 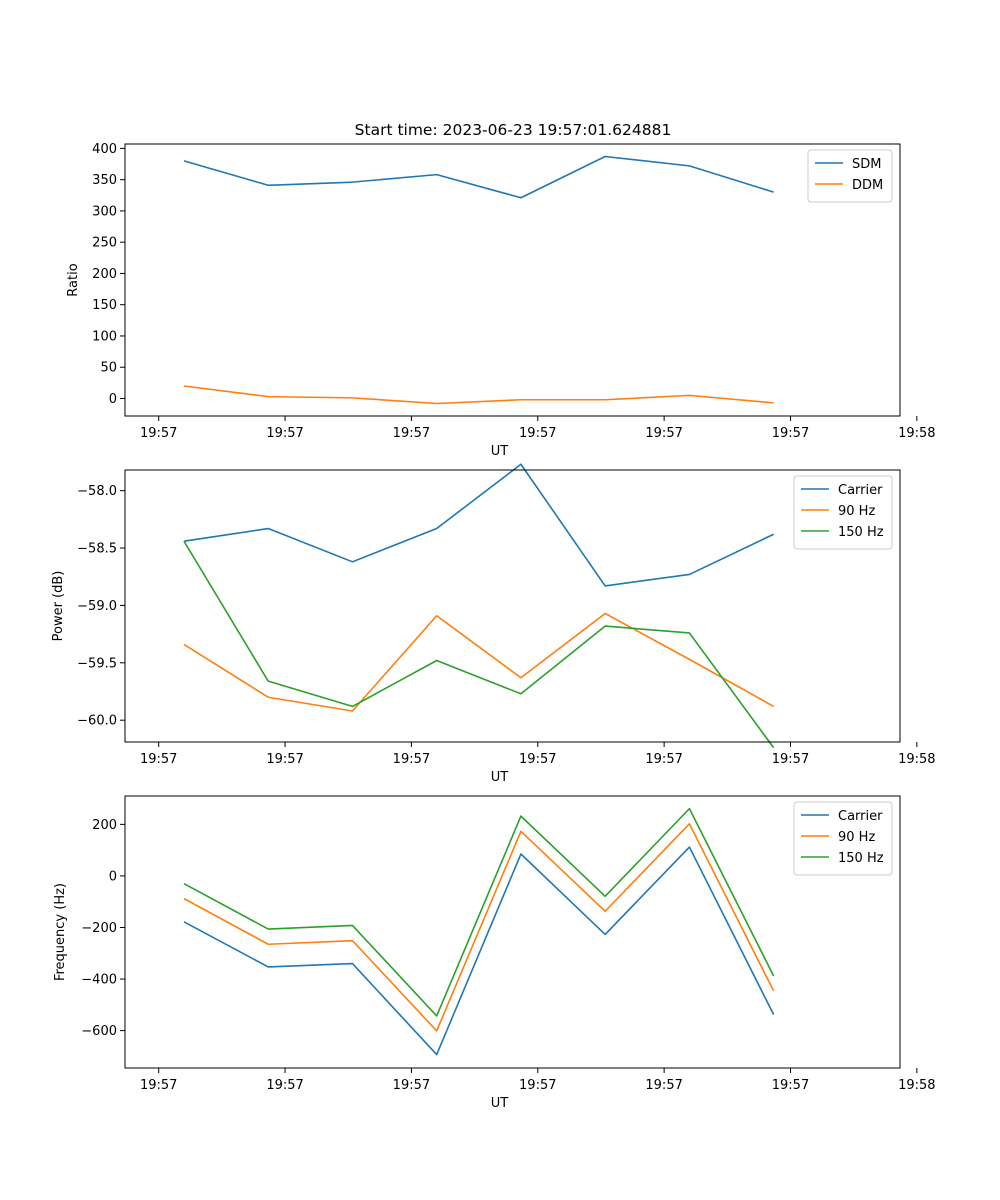 What do you see at coordinates (478, 395) in the screenshot?
I see `series-line-ddm` at bounding box center [478, 395].